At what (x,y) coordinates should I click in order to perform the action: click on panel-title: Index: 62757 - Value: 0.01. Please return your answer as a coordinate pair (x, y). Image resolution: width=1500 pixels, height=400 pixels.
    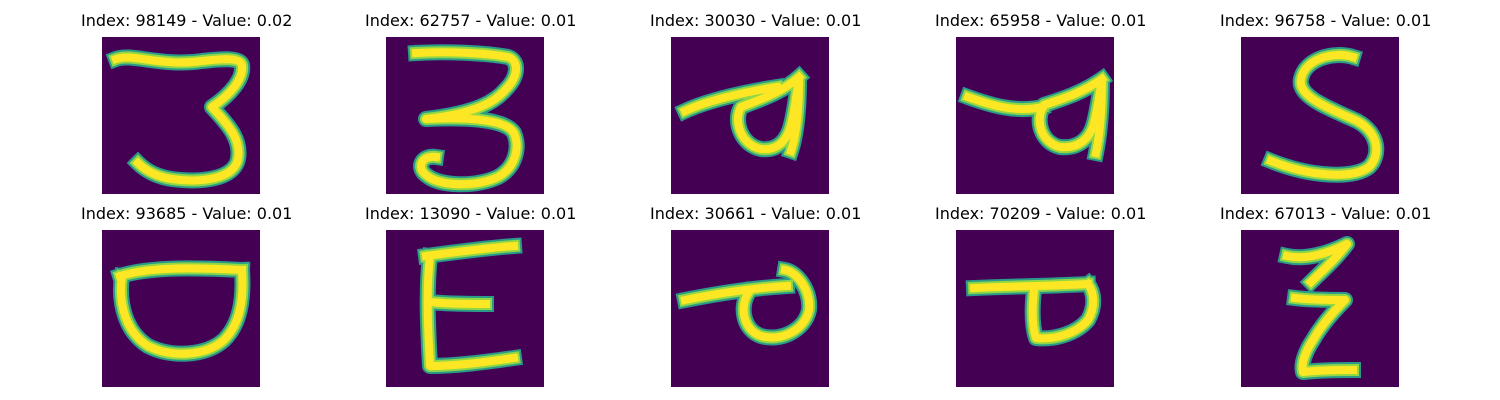
    Looking at the image, I should click on (471, 20).